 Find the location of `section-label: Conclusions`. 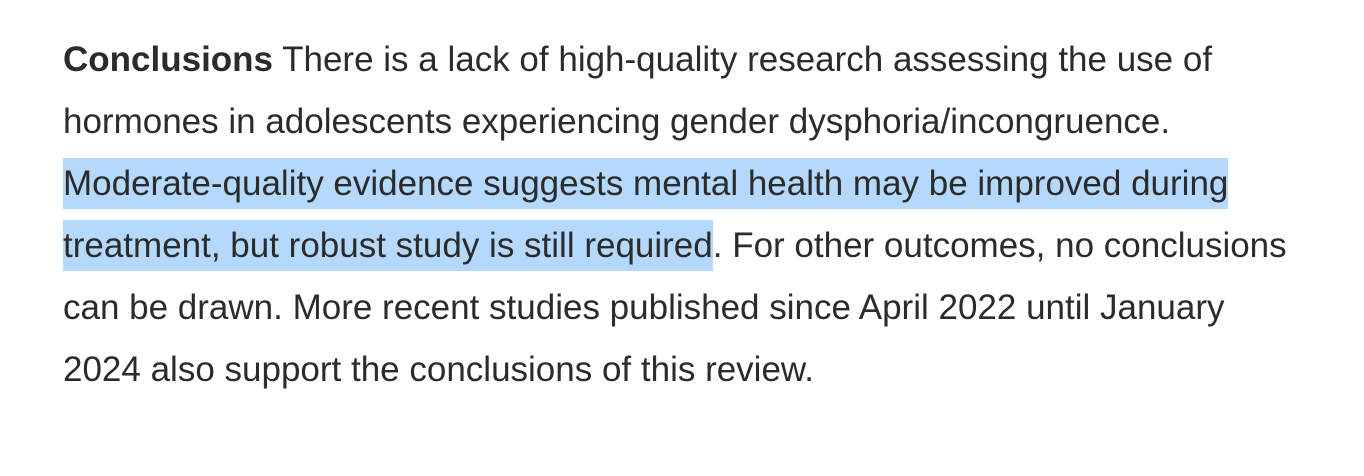

section-label: Conclusions is located at coordinates (168, 59).